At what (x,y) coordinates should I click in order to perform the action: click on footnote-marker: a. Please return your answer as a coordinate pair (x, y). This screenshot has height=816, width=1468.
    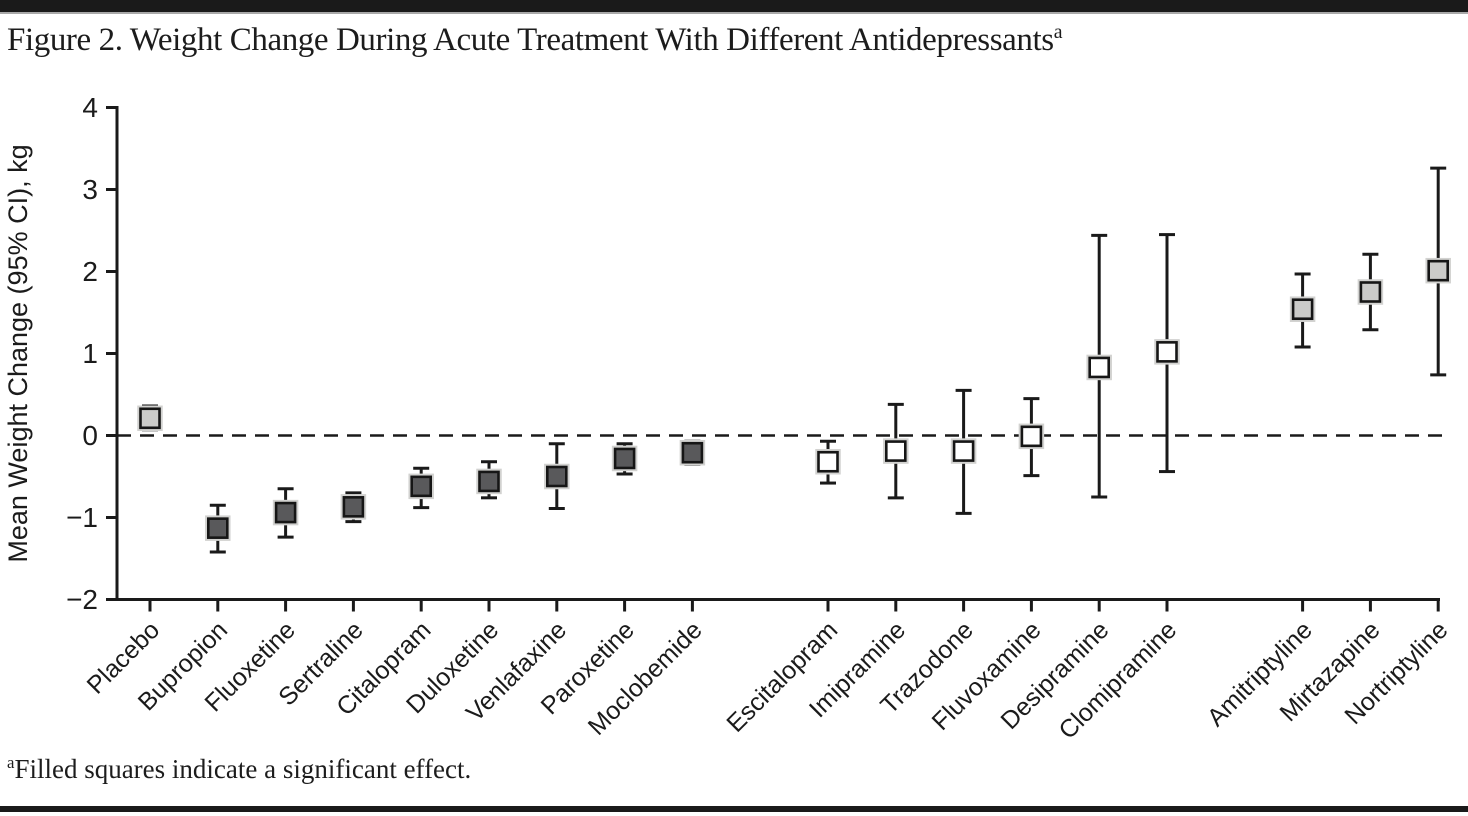
    Looking at the image, I should click on (11, 762).